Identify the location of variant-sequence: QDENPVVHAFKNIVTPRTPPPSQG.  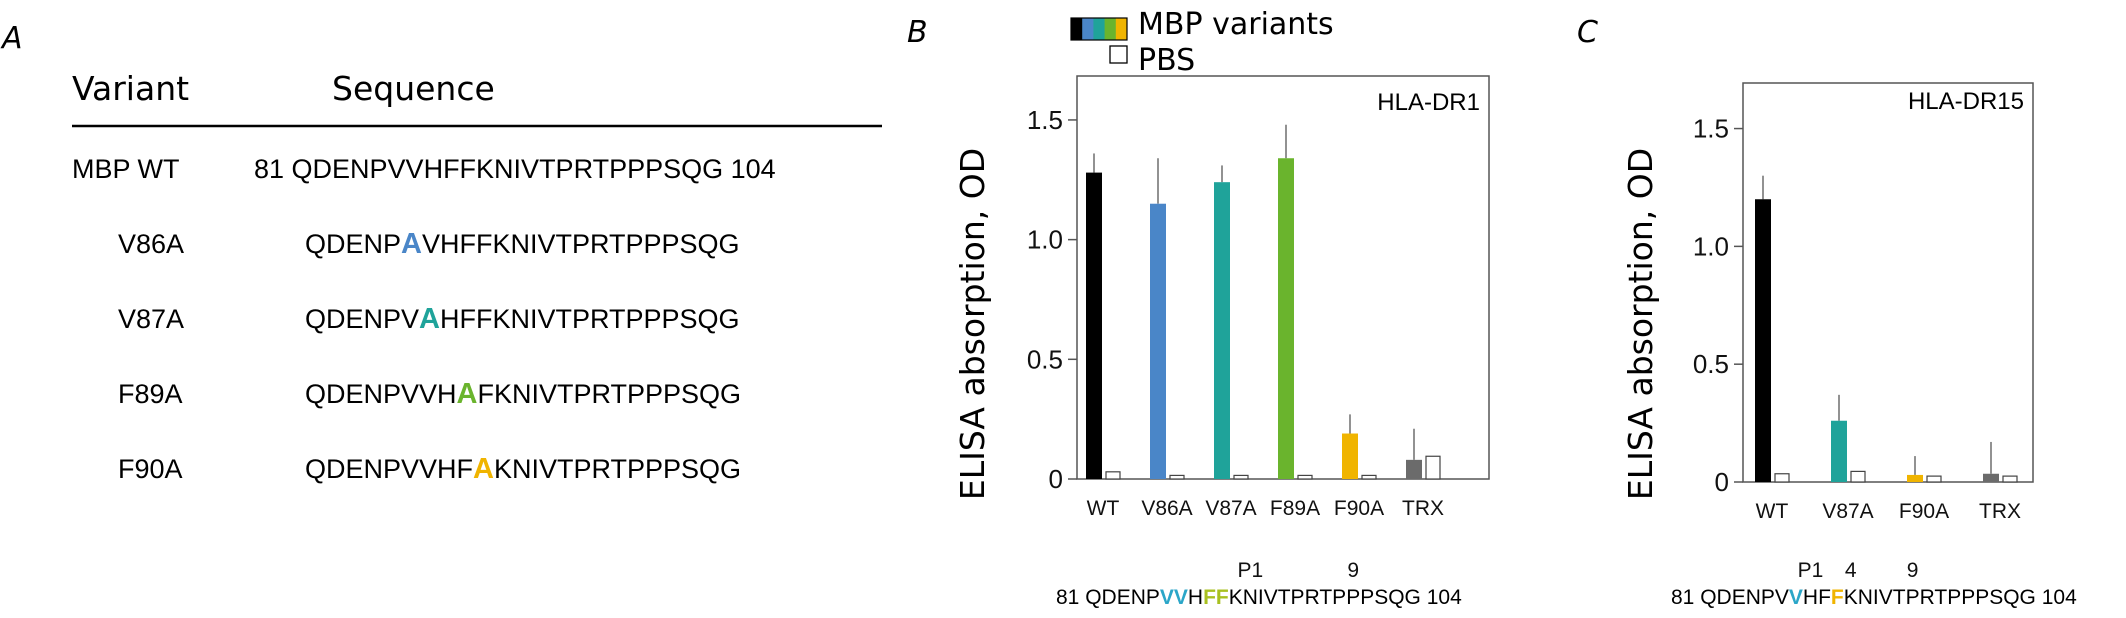
(523, 394).